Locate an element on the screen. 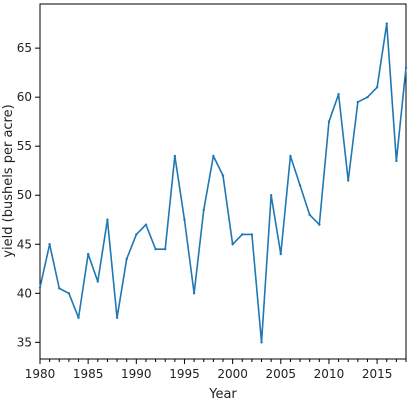 The image size is (409, 412). y-tick-label: 50 is located at coordinates (24, 195).